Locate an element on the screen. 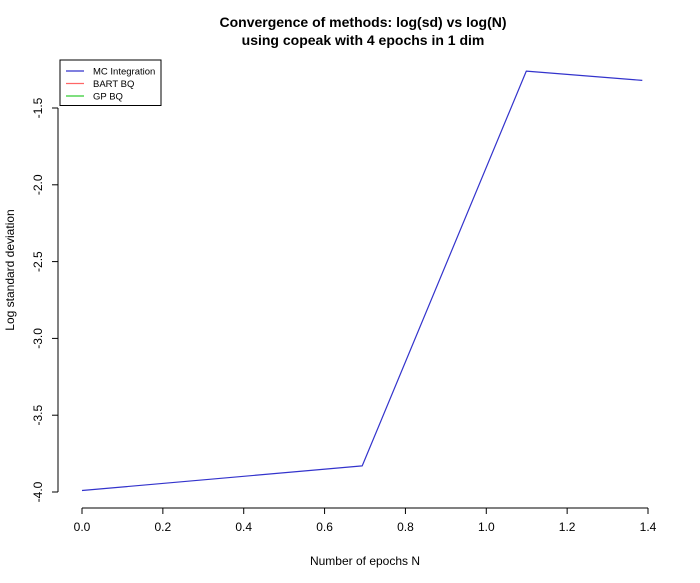 The image size is (700, 583). x-tick-label: 1.4 is located at coordinates (648, 527).